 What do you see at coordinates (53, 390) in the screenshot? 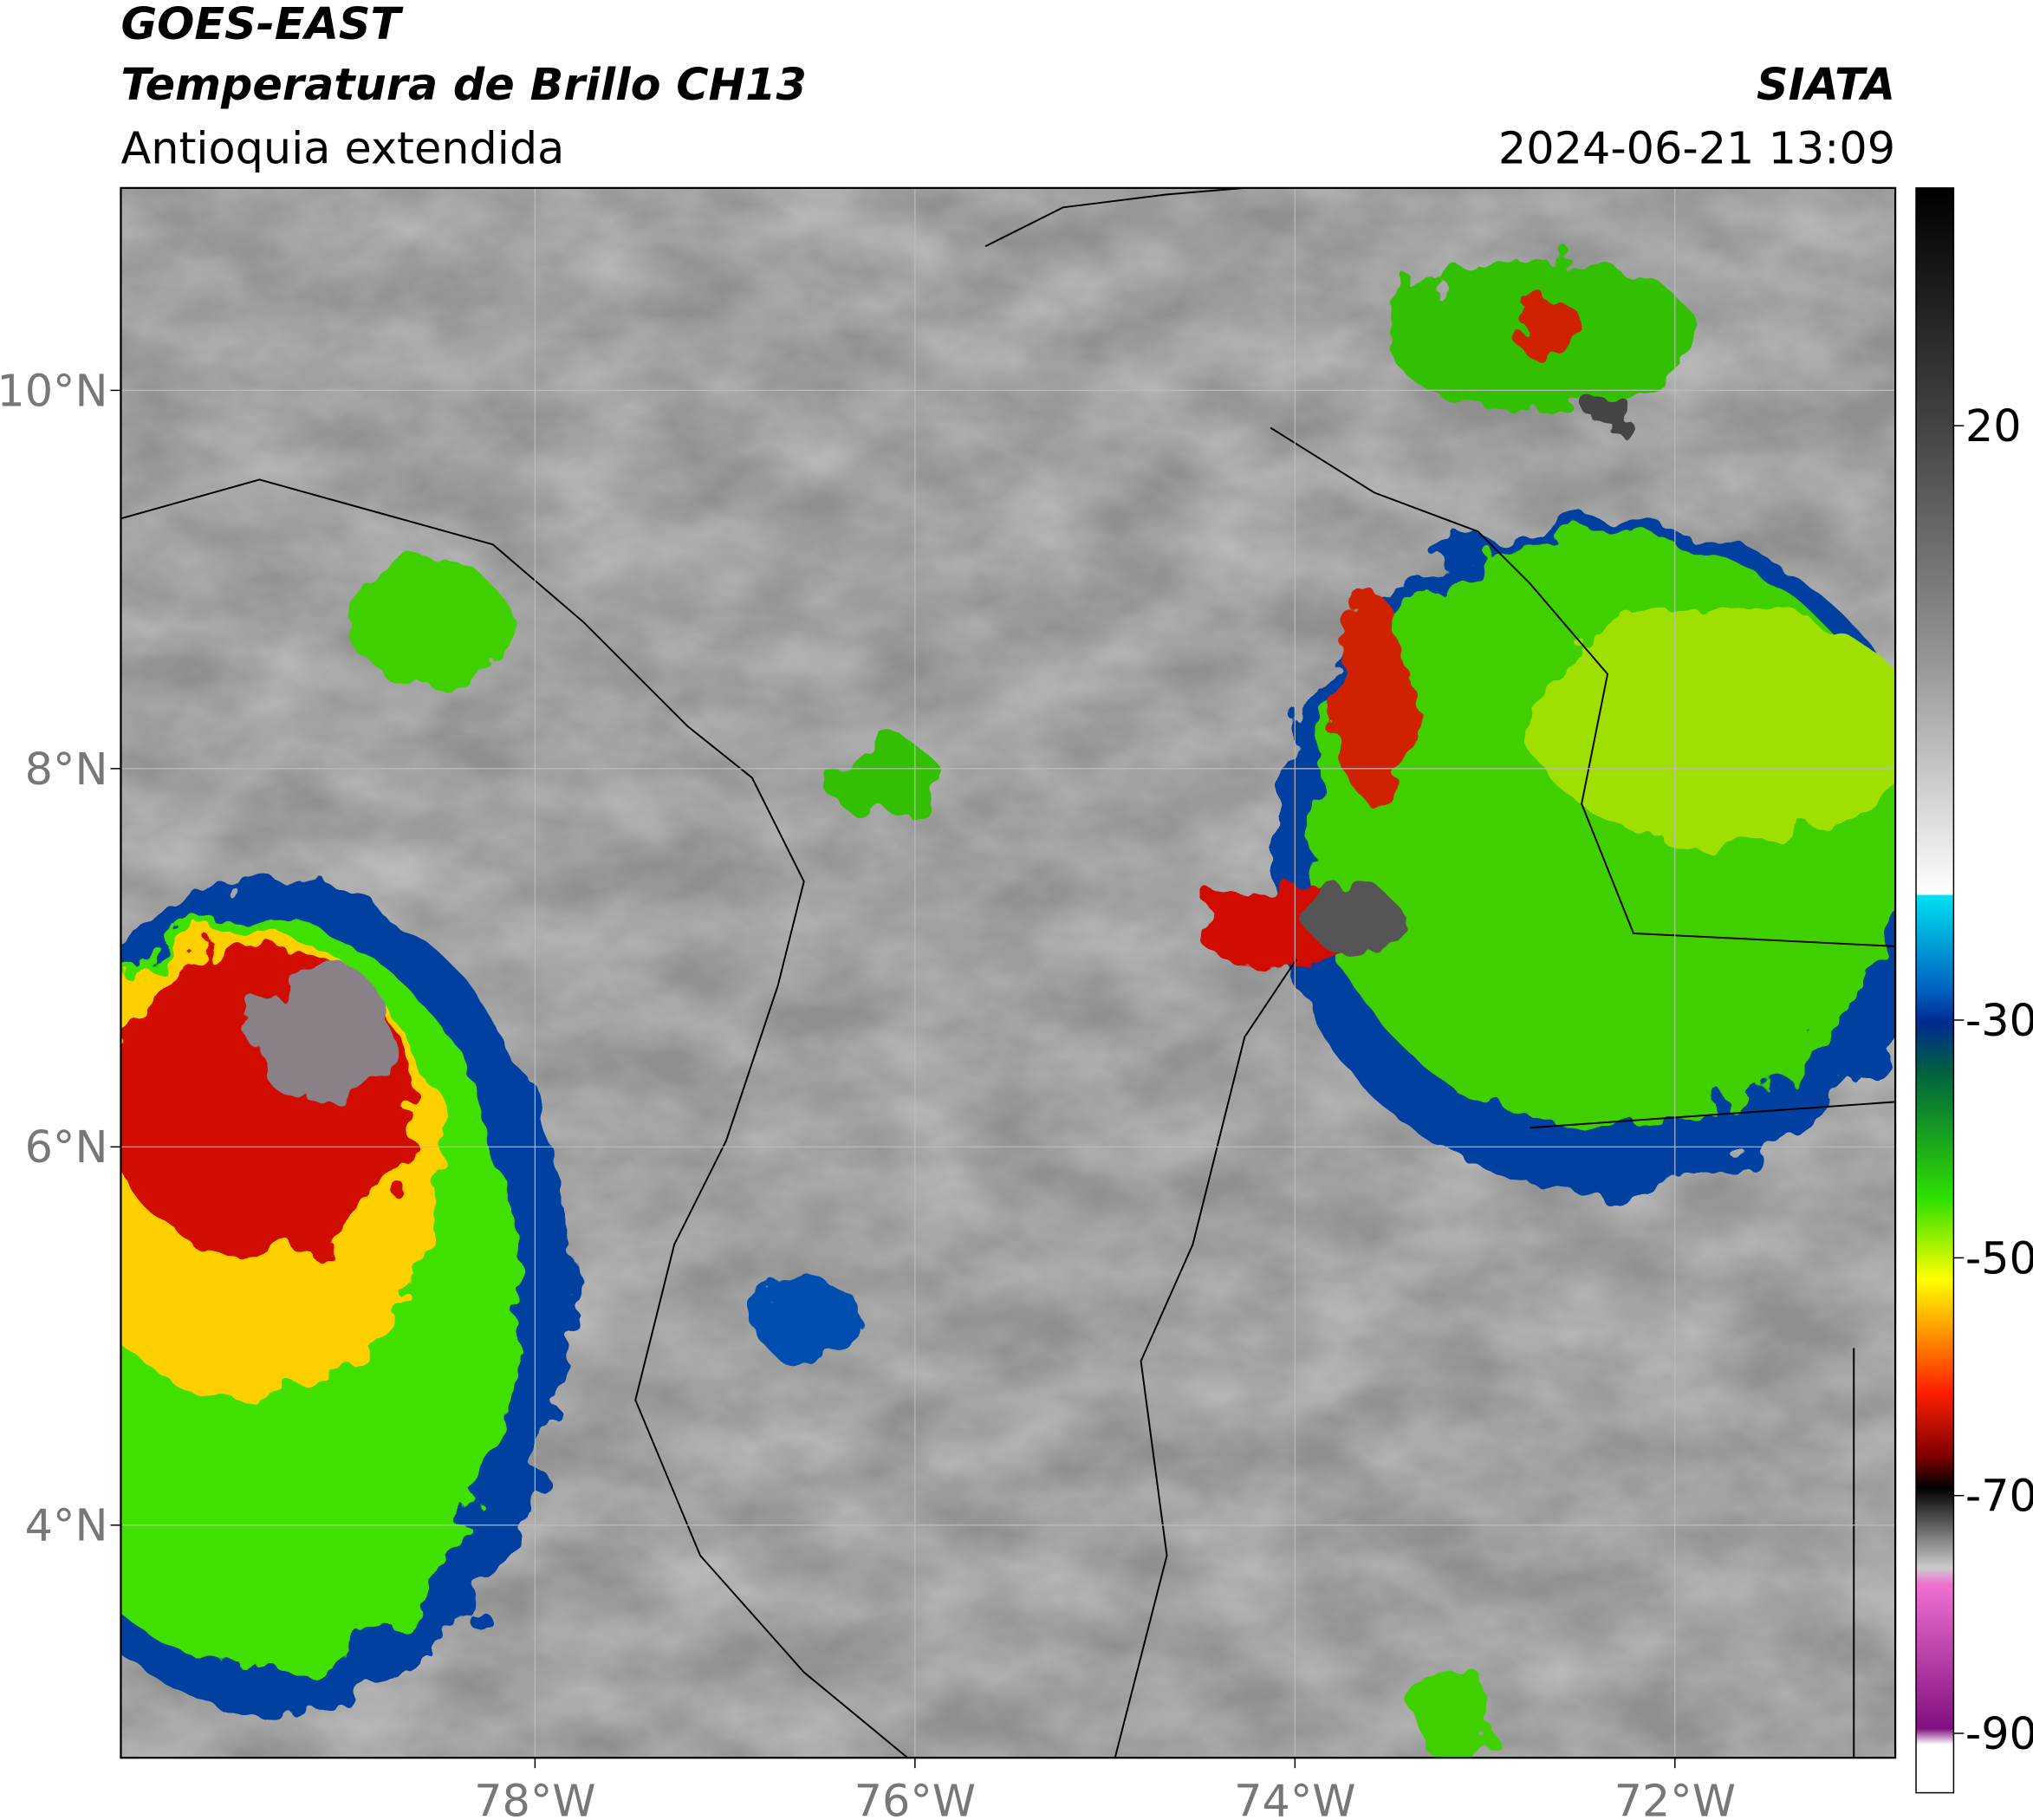
I see `y-tick-label: 10°N` at bounding box center [53, 390].